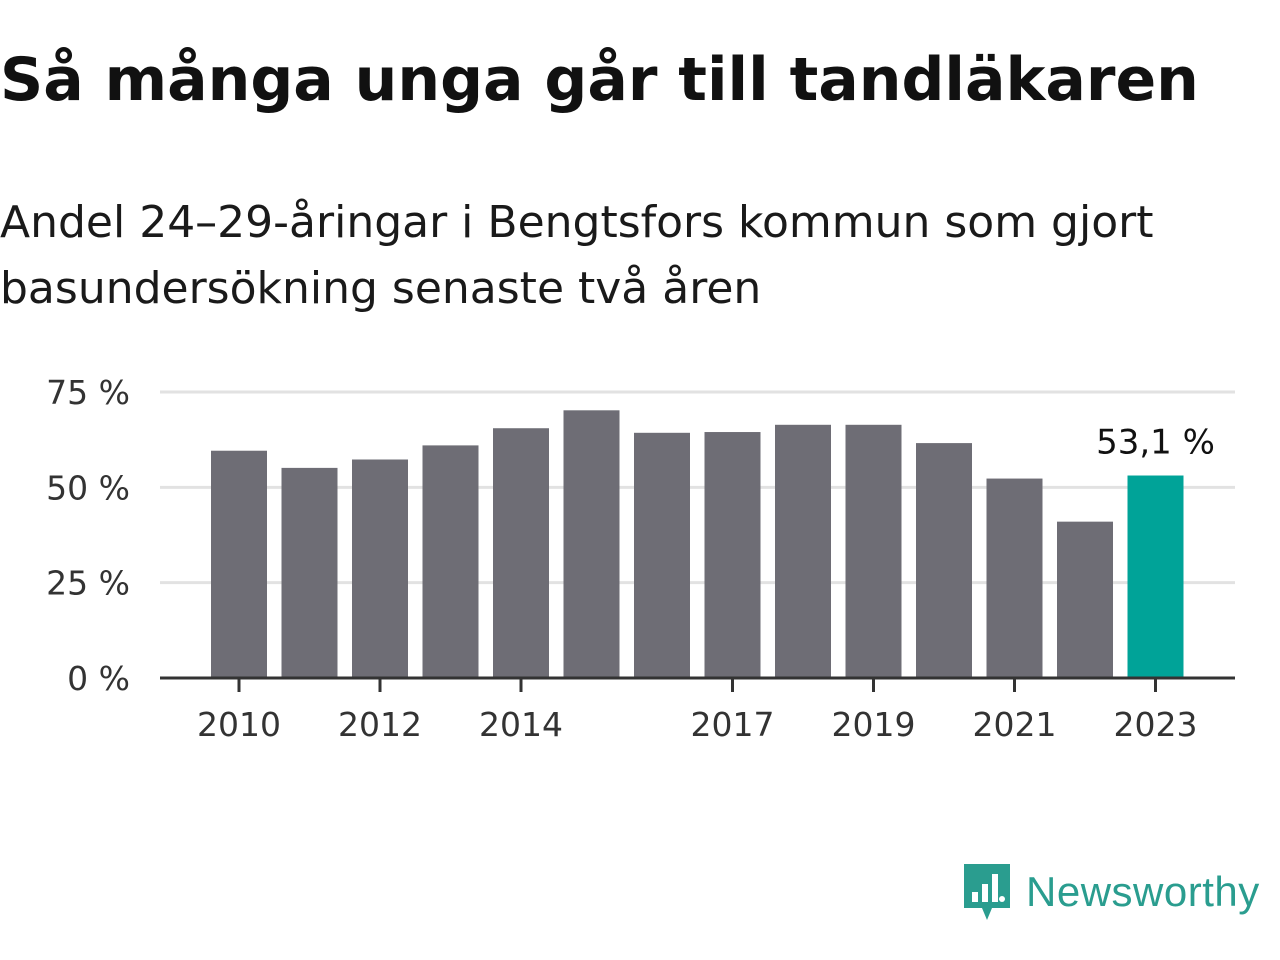  I want to click on x-tick-label: 2019, so click(874, 724).